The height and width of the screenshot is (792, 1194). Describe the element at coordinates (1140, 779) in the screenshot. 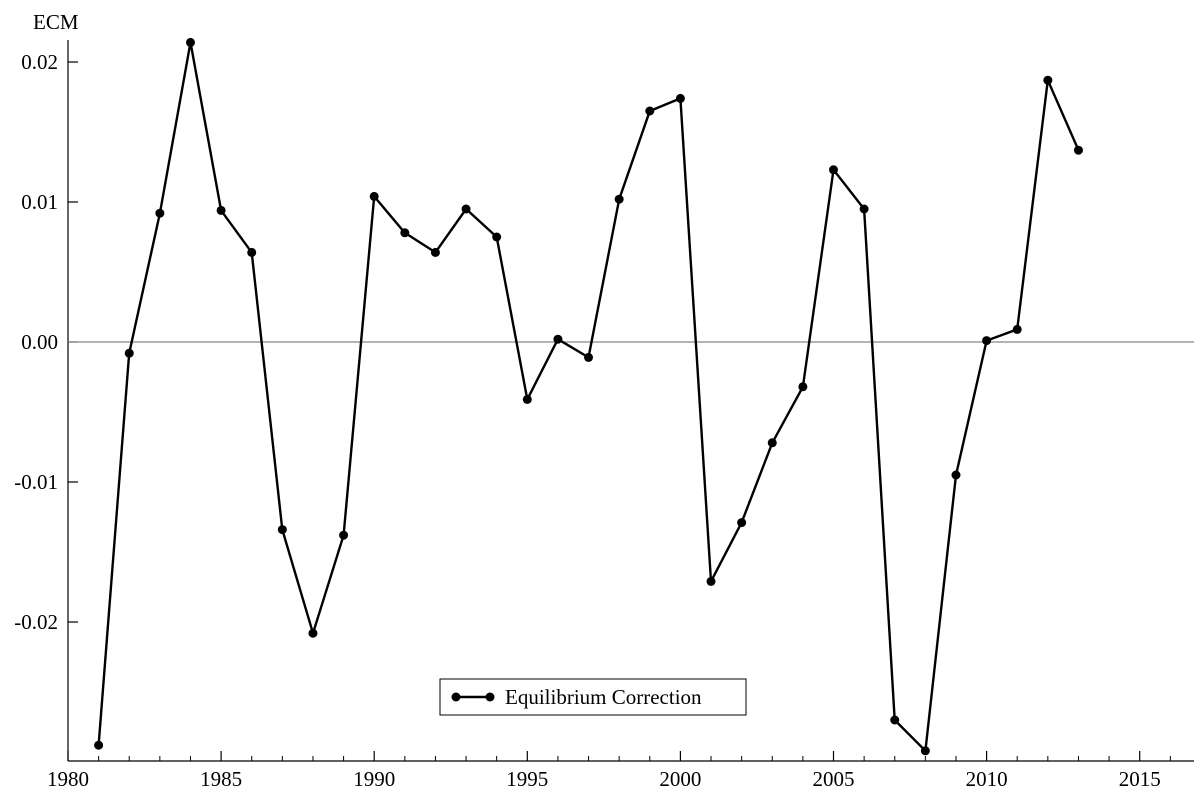

I see `x-tick-label: 2015` at that location.